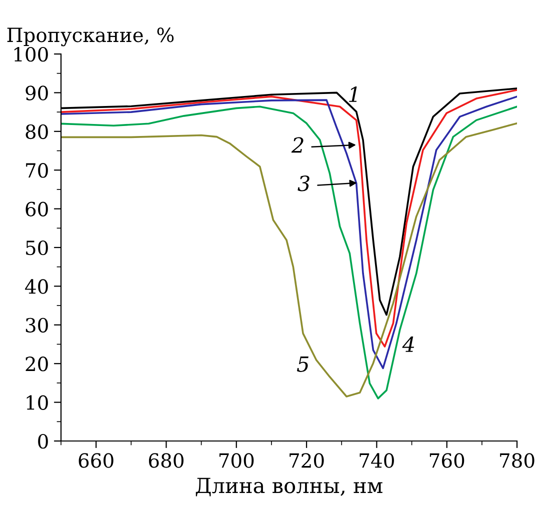 The width and height of the screenshot is (538, 516). Describe the element at coordinates (96, 460) in the screenshot. I see `x-tick-label: 660` at that location.